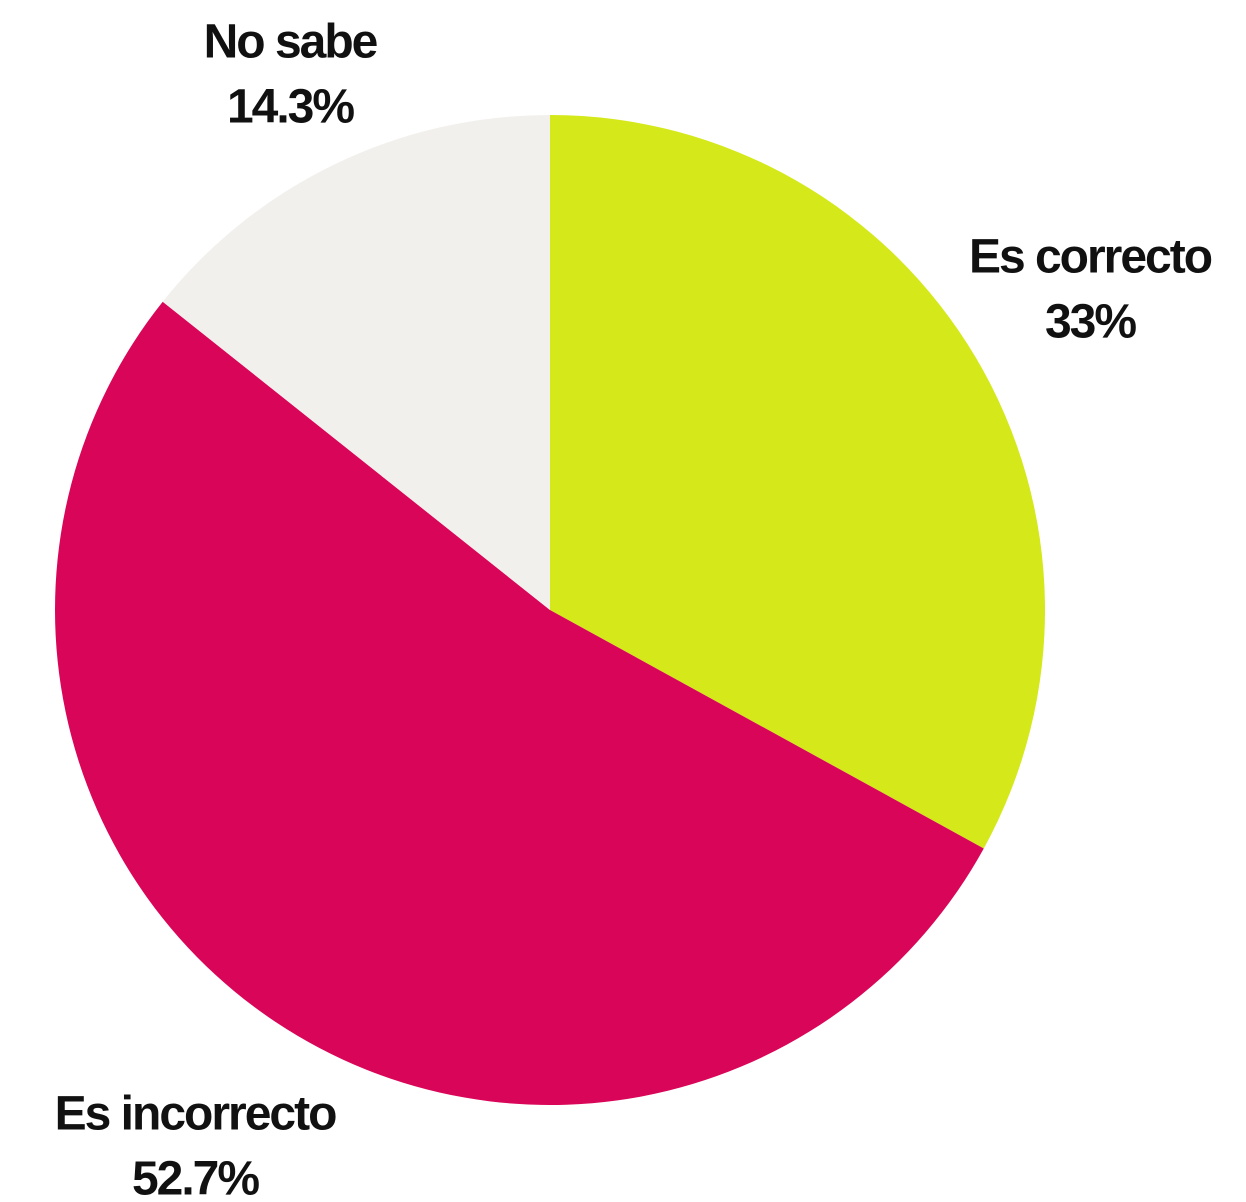 The height and width of the screenshot is (1202, 1246). I want to click on slice-label: No sabe, so click(291, 42).